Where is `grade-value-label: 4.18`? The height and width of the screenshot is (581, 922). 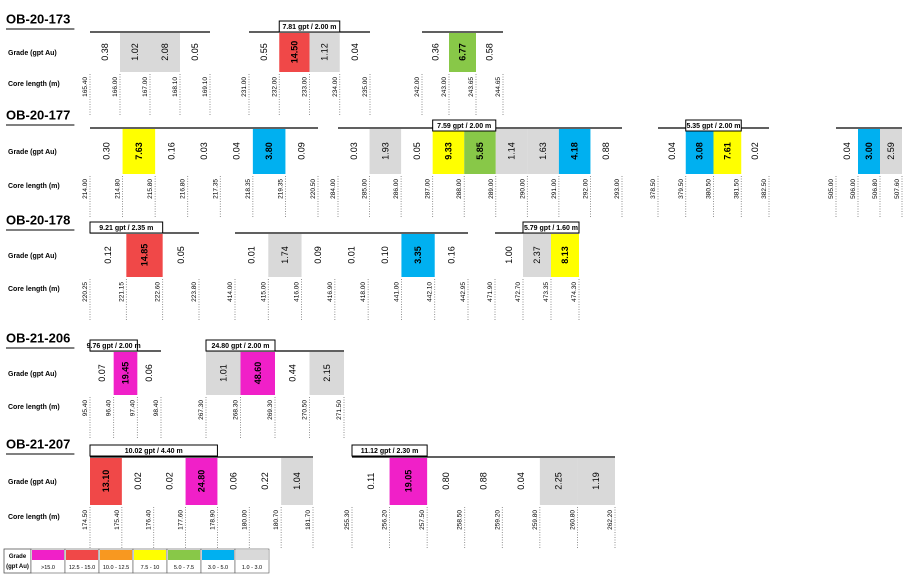
grade-value-label: 4.18 is located at coordinates (575, 151).